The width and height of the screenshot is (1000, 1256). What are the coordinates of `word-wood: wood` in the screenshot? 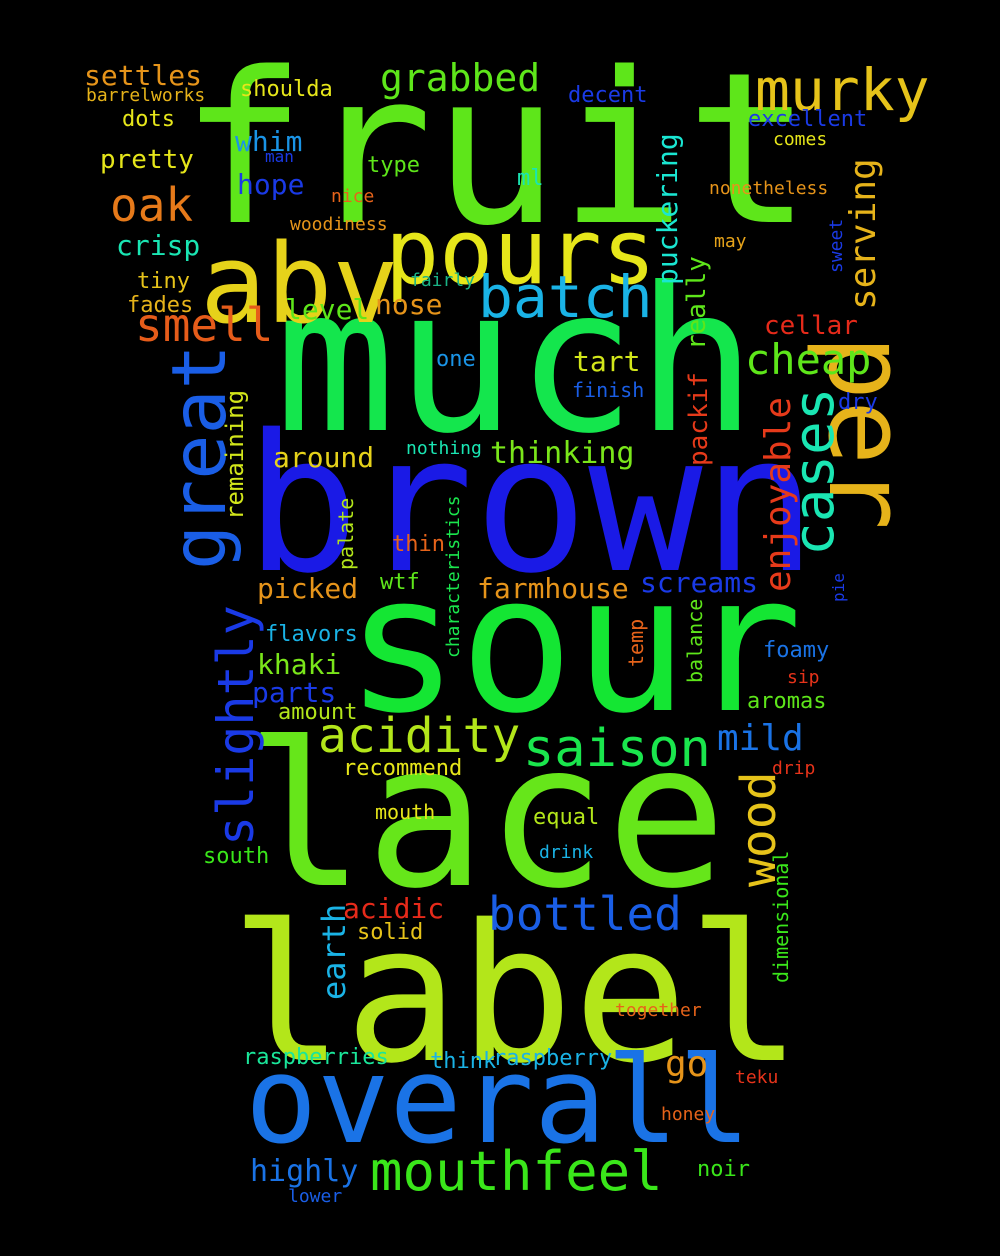 It's located at (759, 829).